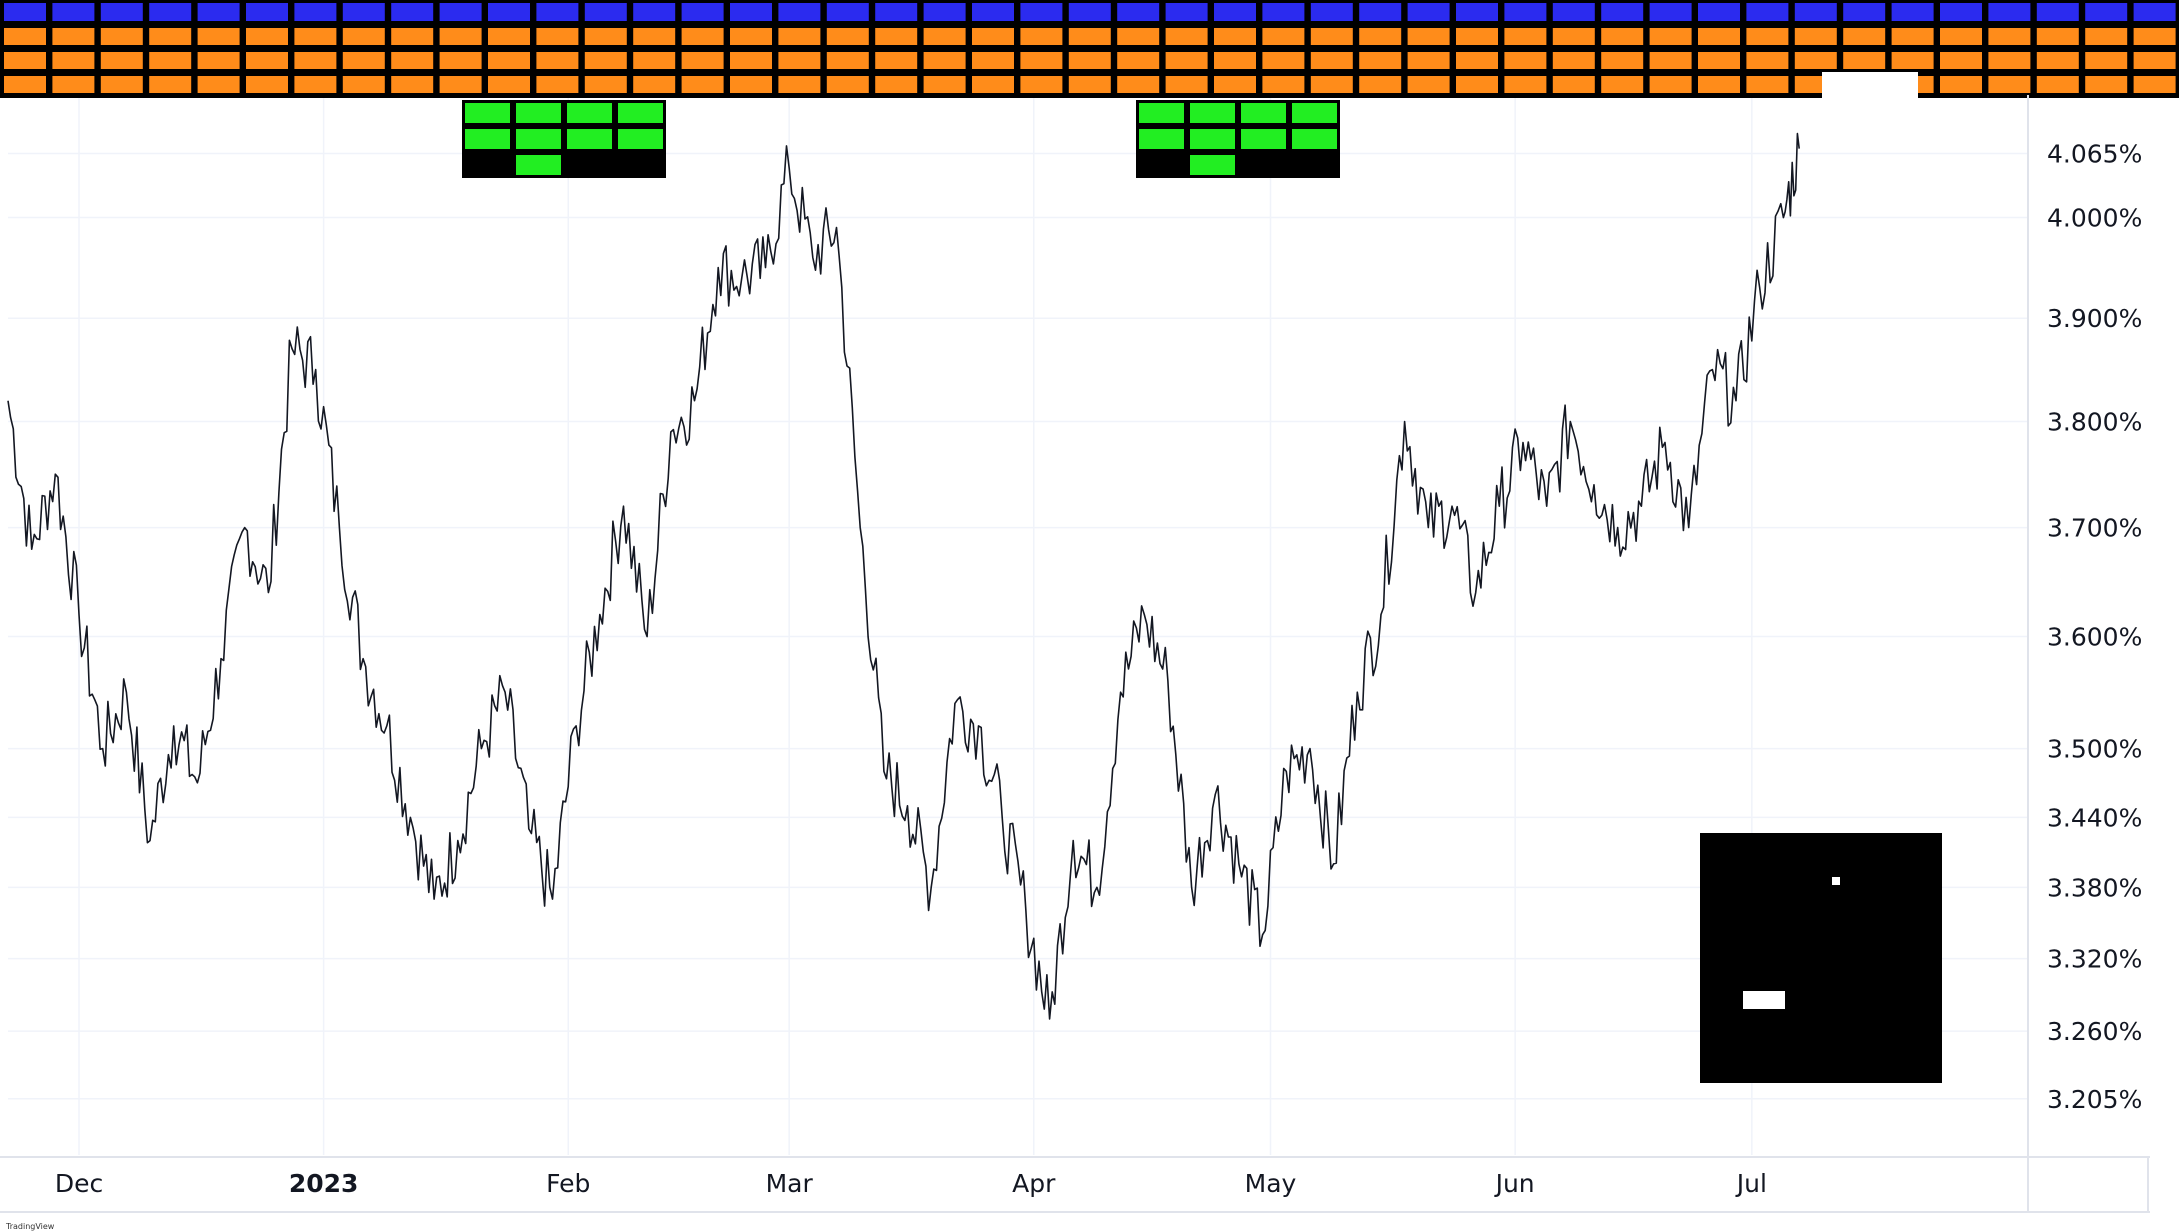 Image resolution: width=2179 pixels, height=1231 pixels. I want to click on inset-black-box, so click(1821, 958).